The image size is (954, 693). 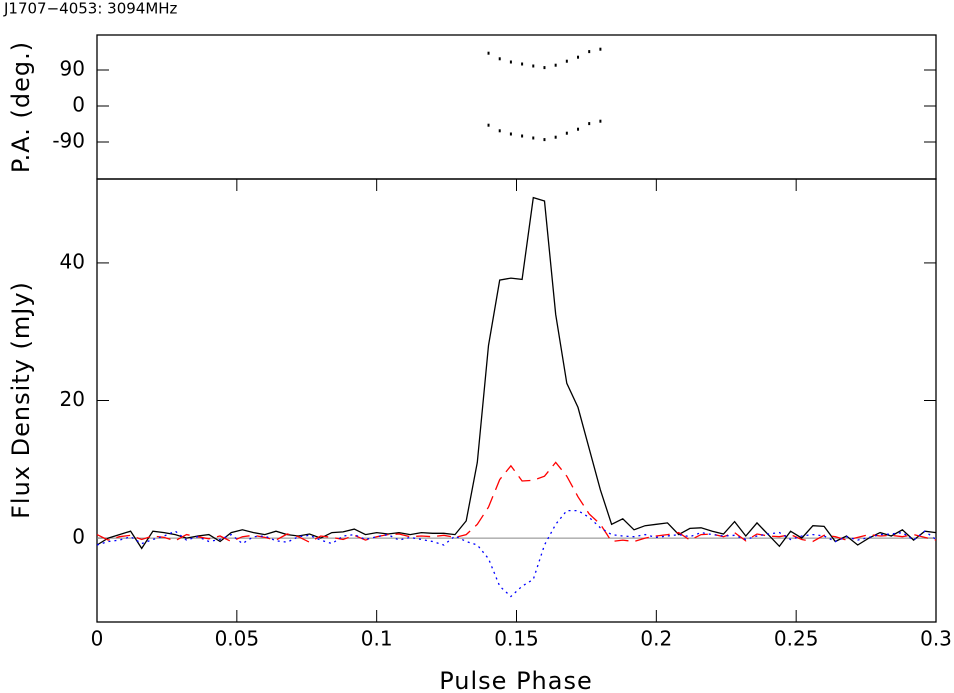 I want to click on chart-title: J1707−4053: 3094MHz, so click(x=90, y=9).